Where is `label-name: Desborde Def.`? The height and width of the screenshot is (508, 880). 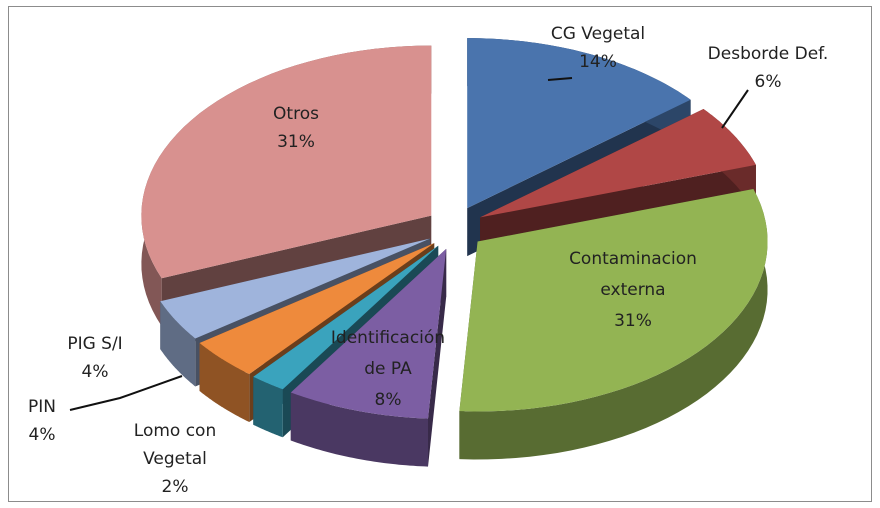 label-name: Desborde Def. is located at coordinates (768, 54).